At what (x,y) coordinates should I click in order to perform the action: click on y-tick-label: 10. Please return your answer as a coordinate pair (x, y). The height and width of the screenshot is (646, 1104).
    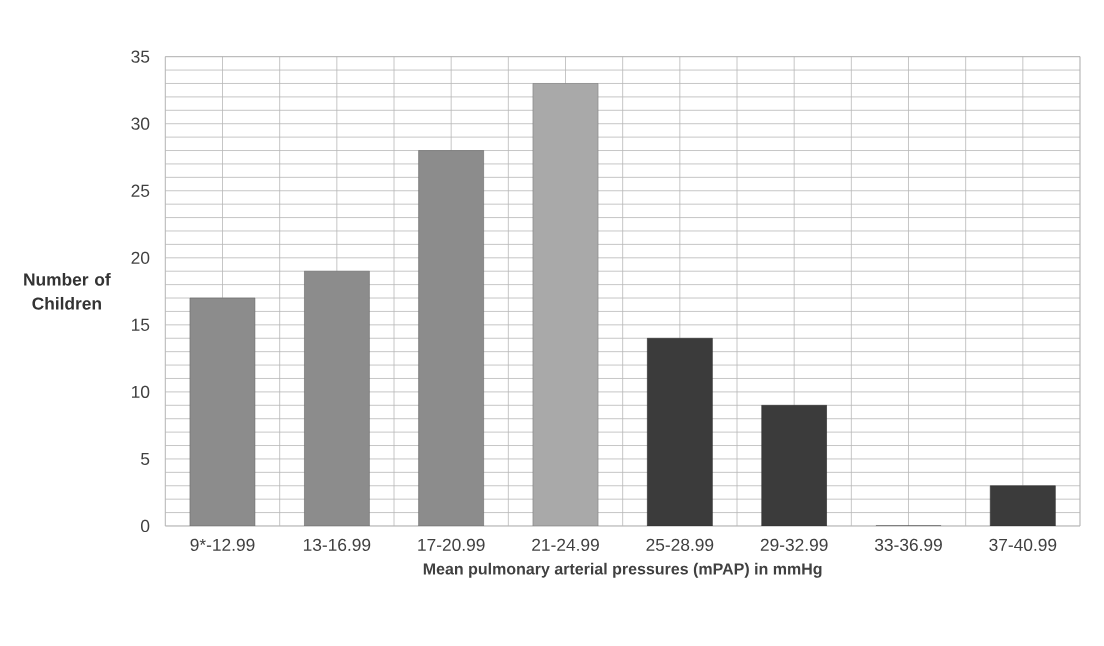
    Looking at the image, I should click on (141, 392).